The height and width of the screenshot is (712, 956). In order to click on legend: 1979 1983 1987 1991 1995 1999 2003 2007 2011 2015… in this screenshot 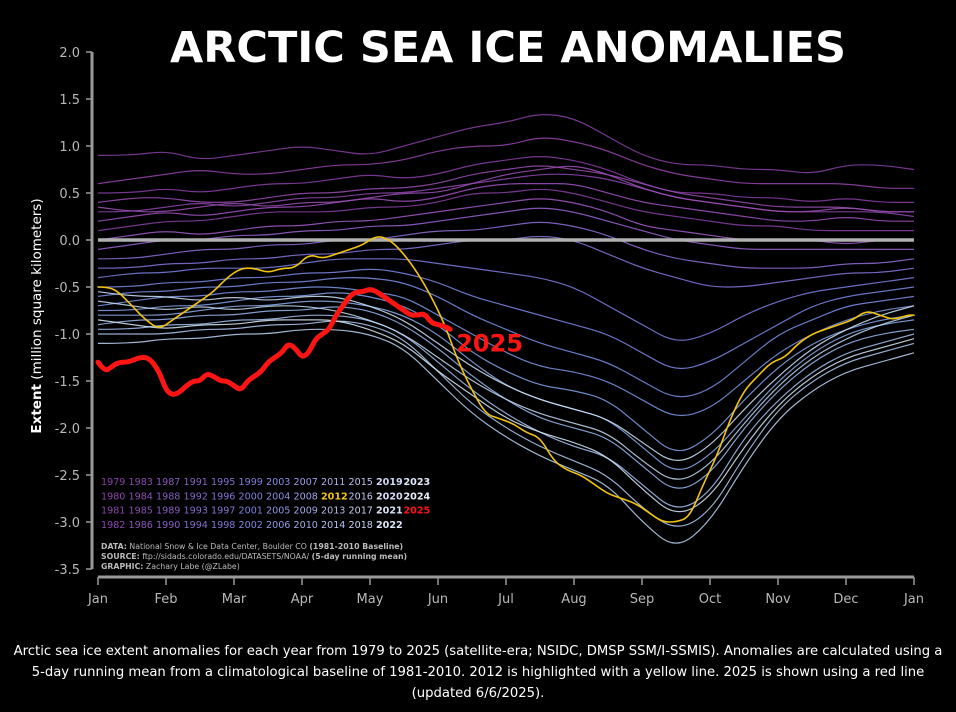, I will do `click(266, 504)`.